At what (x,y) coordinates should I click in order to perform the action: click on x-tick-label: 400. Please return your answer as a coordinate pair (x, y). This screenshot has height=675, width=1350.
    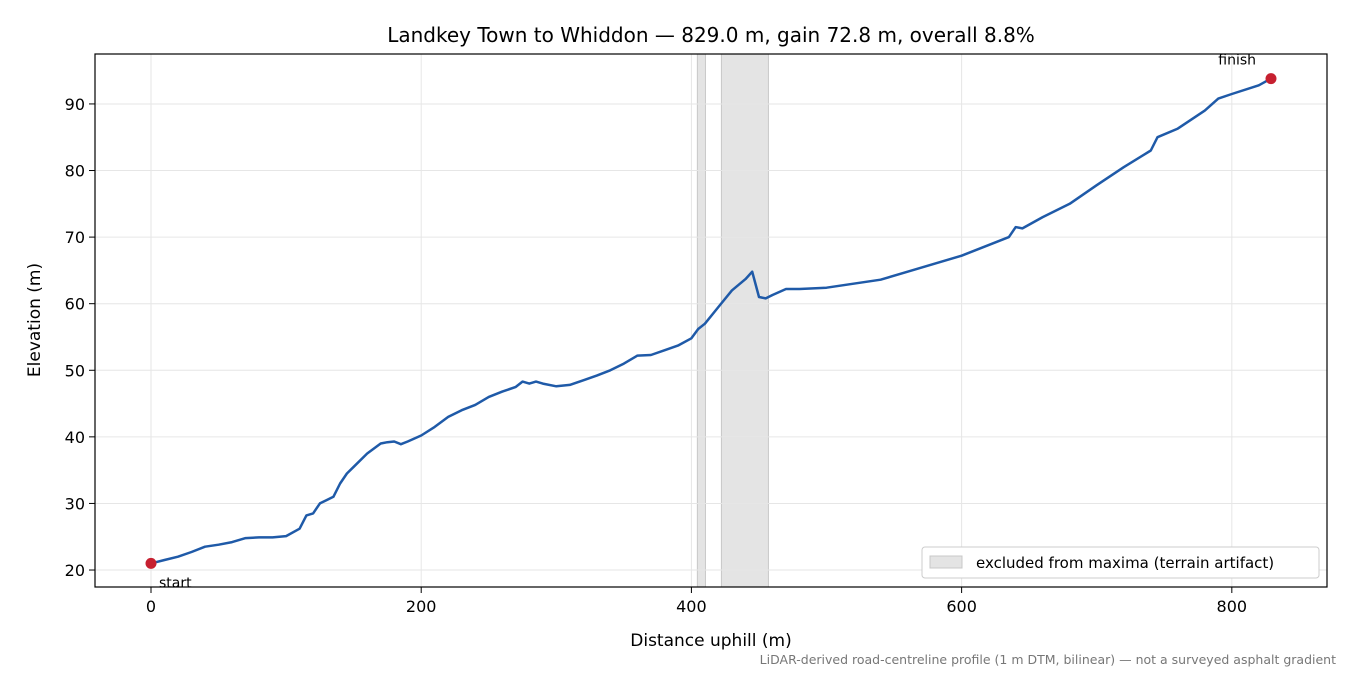
    Looking at the image, I should click on (691, 606).